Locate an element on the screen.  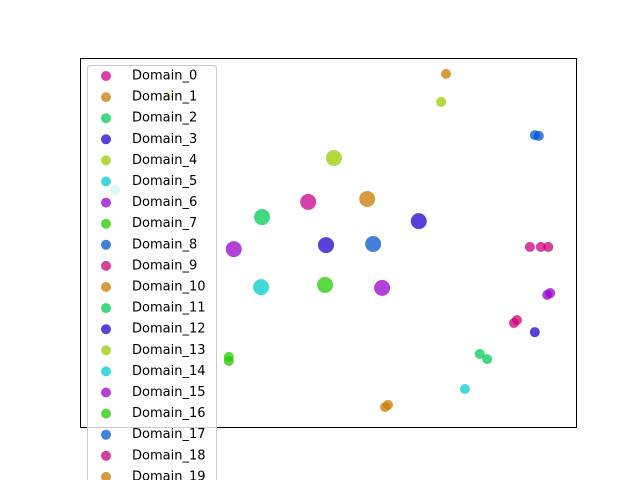
legend-label: Domain_8 is located at coordinates (164, 244).